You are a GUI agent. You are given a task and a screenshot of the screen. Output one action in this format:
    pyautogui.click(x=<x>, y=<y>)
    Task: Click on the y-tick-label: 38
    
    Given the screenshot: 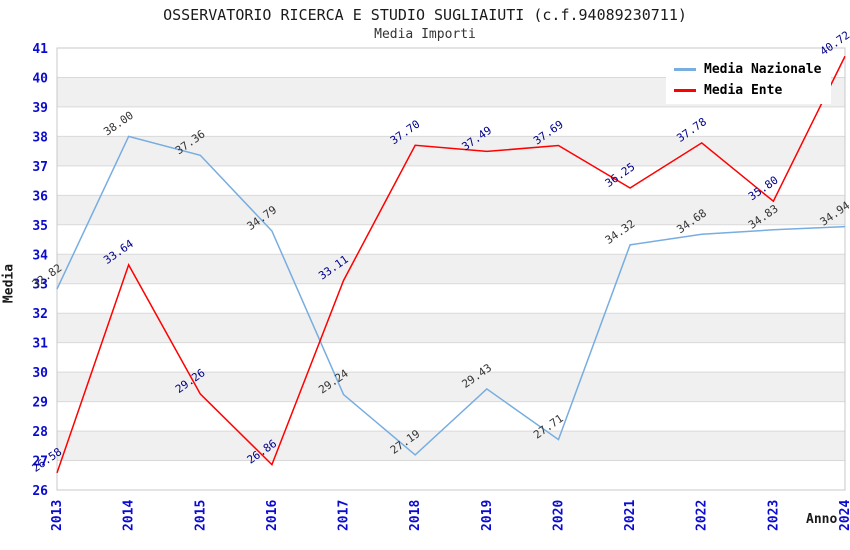 What is the action you would take?
    pyautogui.click(x=40, y=137)
    